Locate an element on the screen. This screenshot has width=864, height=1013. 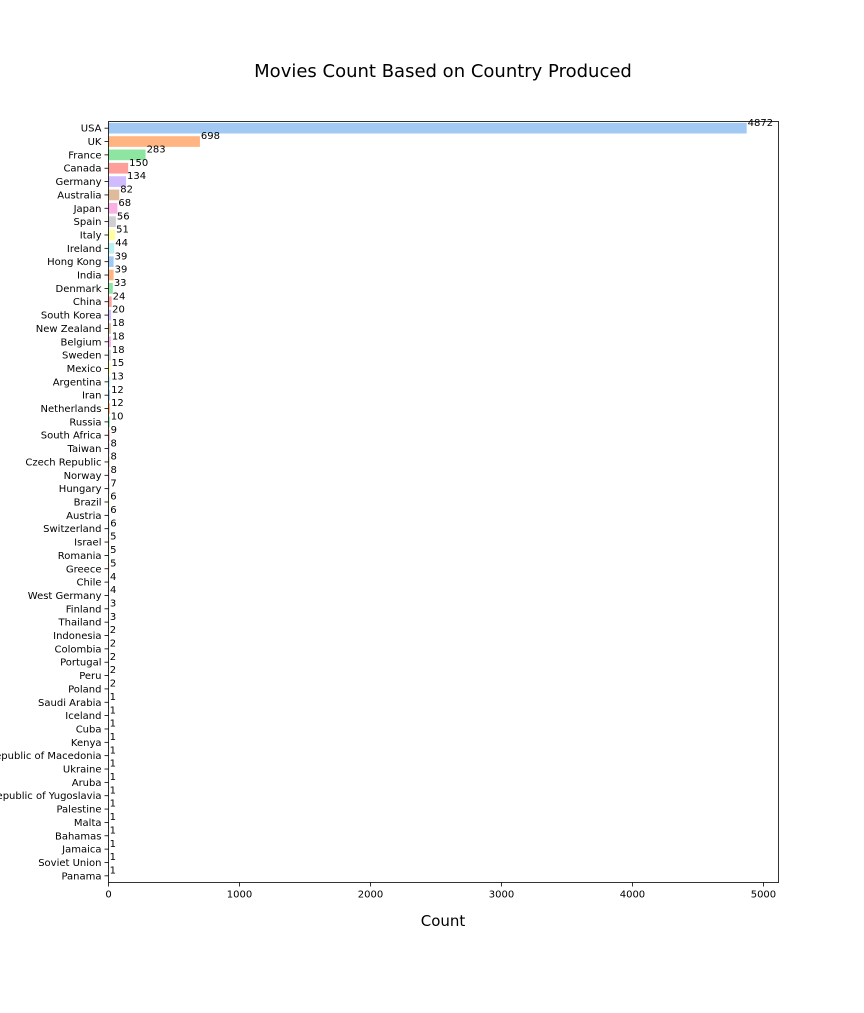
y-tick-label: Denmark is located at coordinates (79, 289).